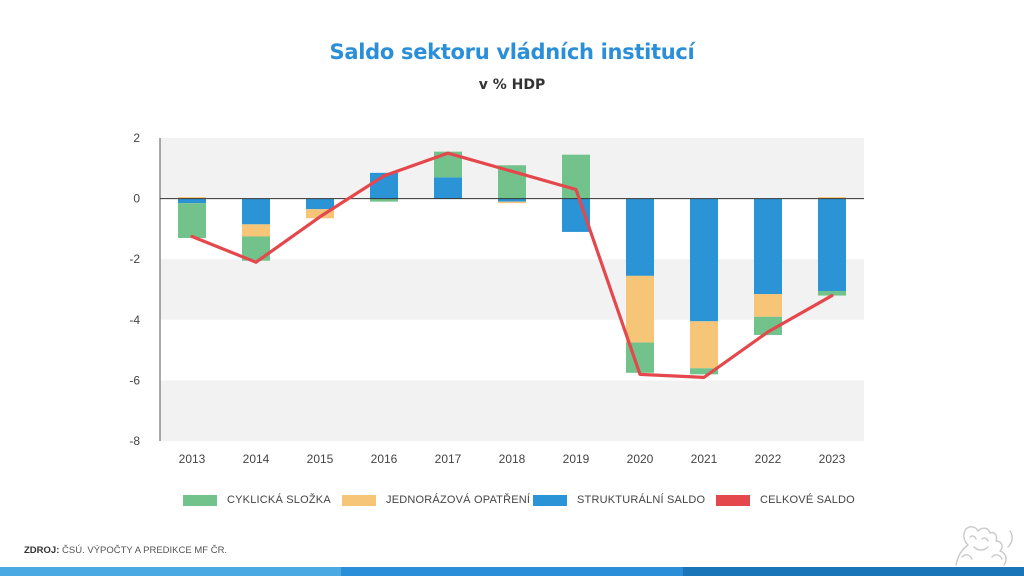  I want to click on y-tick-label: 0, so click(136, 199).